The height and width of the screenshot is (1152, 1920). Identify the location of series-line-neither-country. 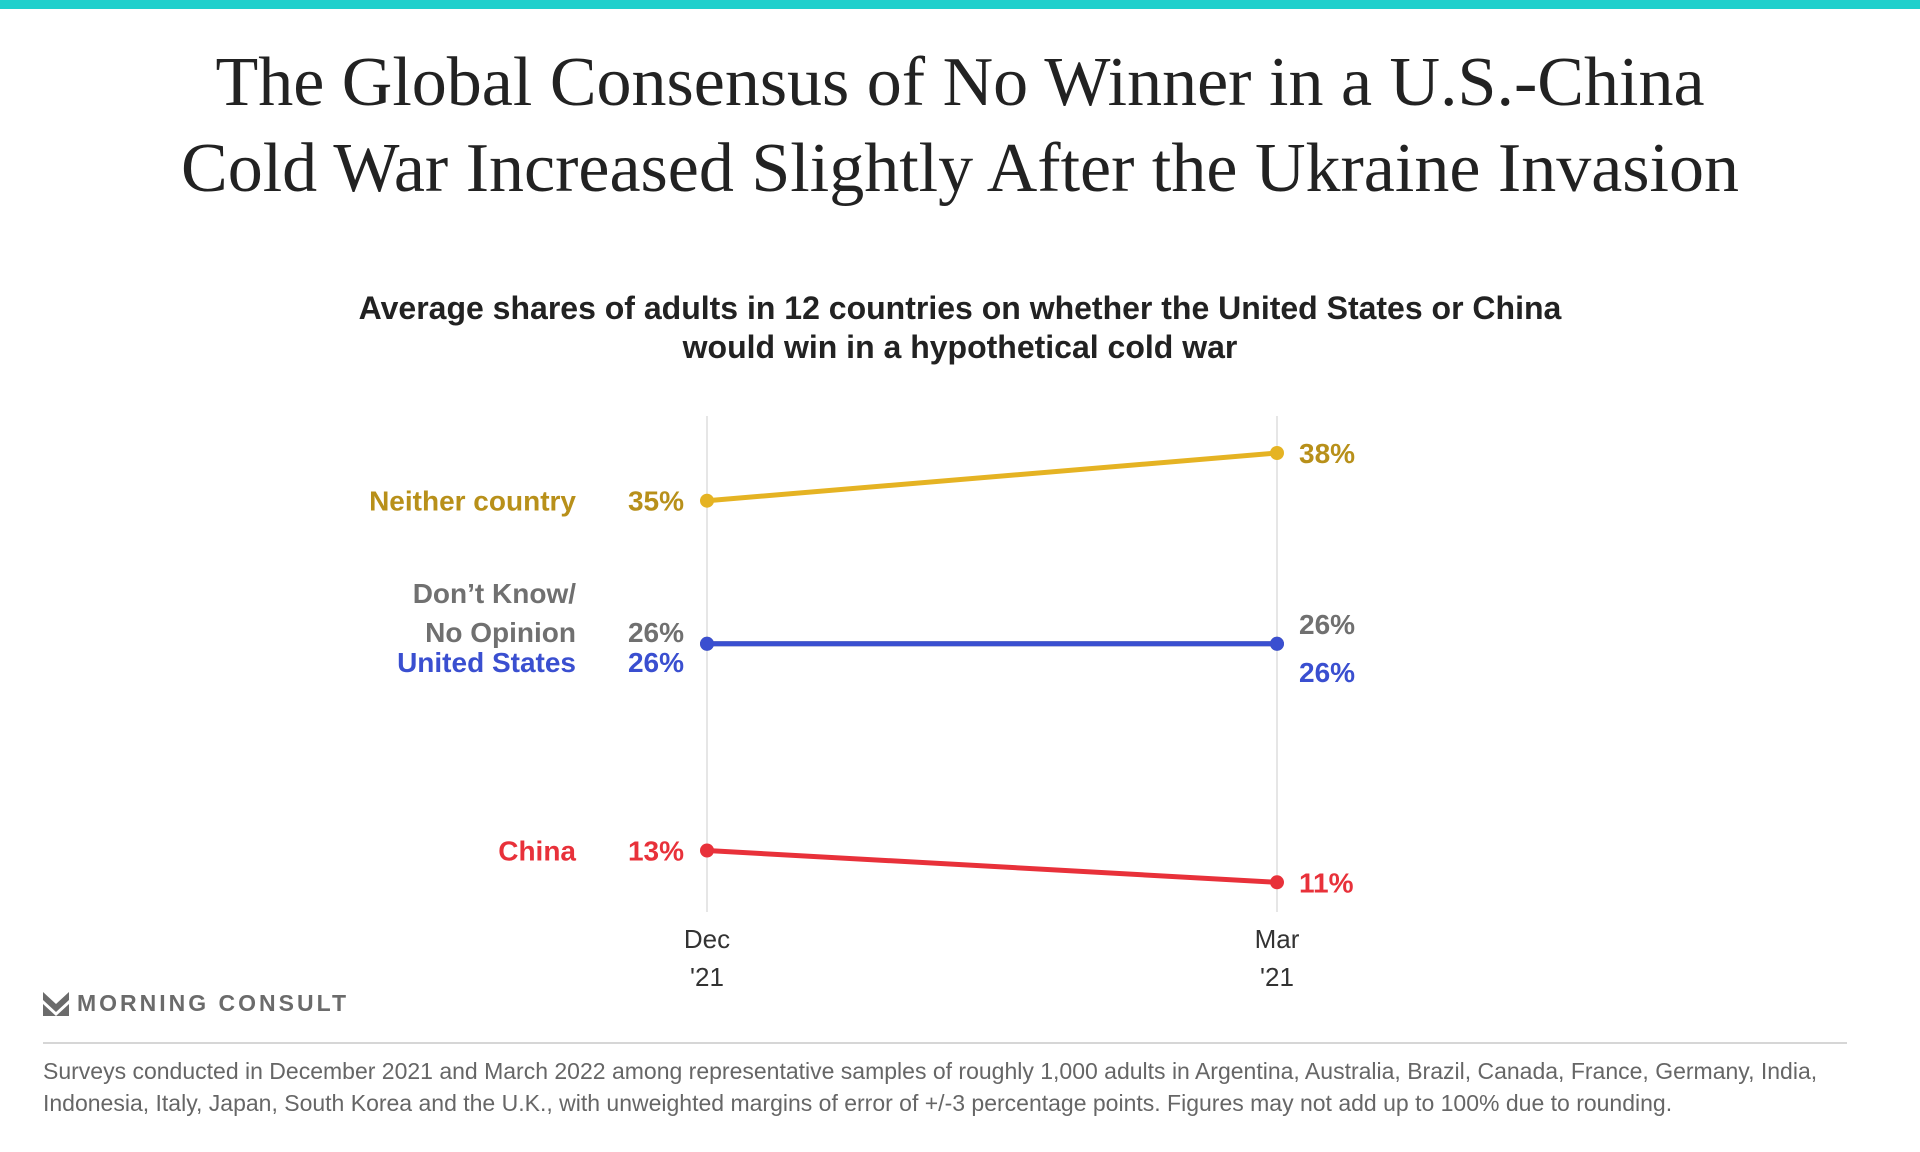
(992, 477).